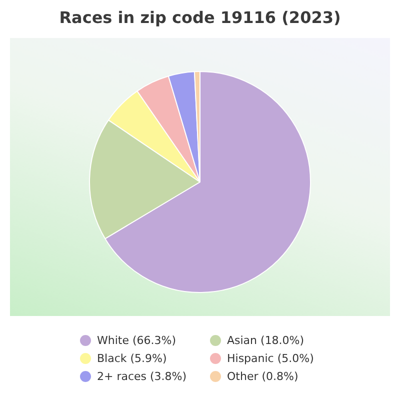  What do you see at coordinates (132, 358) in the screenshot?
I see `legend-label: Black (5.9%)` at bounding box center [132, 358].